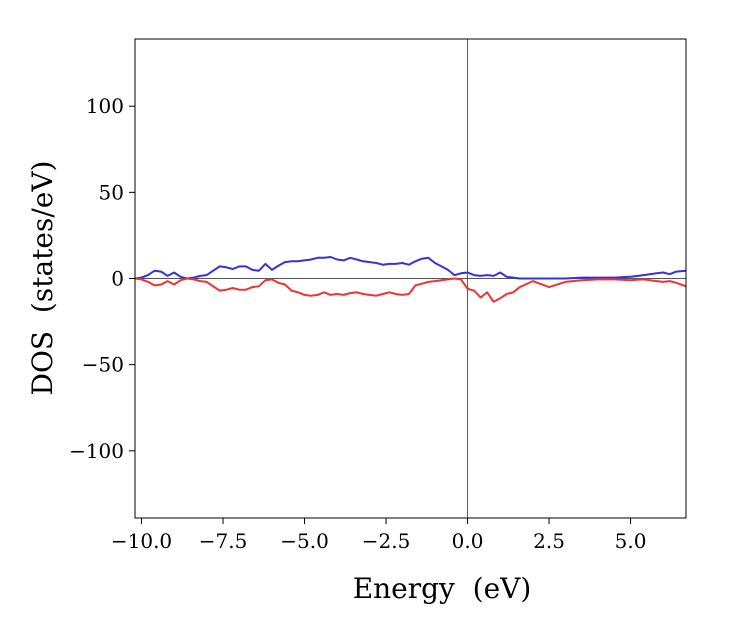 This screenshot has width=744, height=636. Describe the element at coordinates (386, 541) in the screenshot. I see `x-tick-label: −2.5` at that location.